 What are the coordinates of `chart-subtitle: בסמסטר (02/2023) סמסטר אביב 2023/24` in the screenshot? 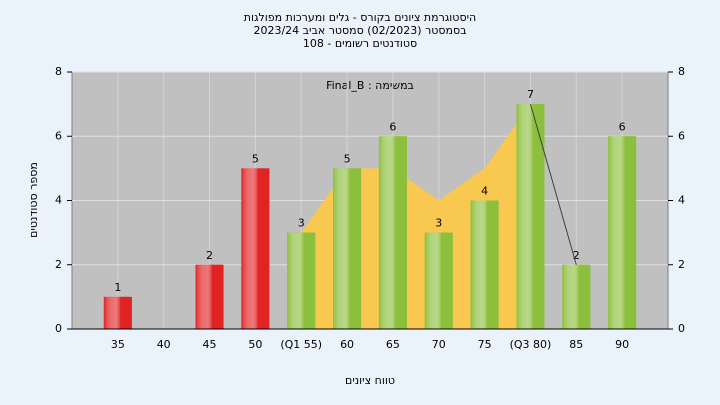 It's located at (359, 30).